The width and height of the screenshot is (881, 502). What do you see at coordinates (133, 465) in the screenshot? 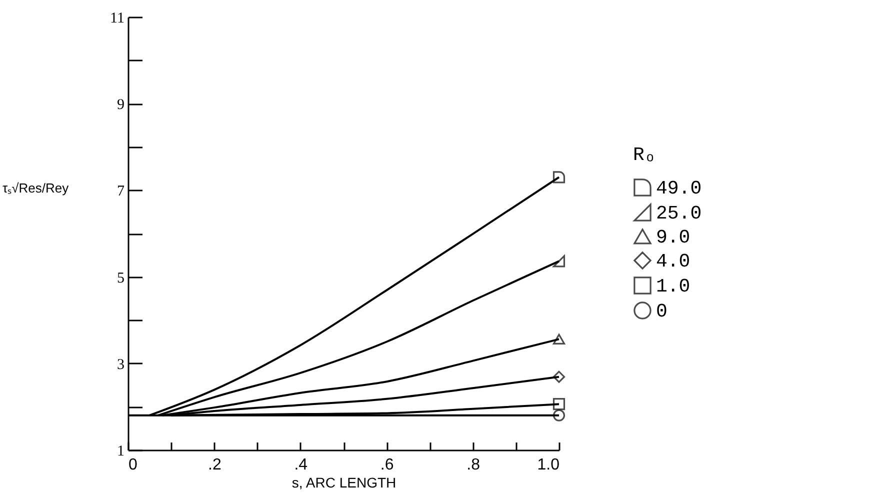
I see `x-tick-label: 0` at bounding box center [133, 465].